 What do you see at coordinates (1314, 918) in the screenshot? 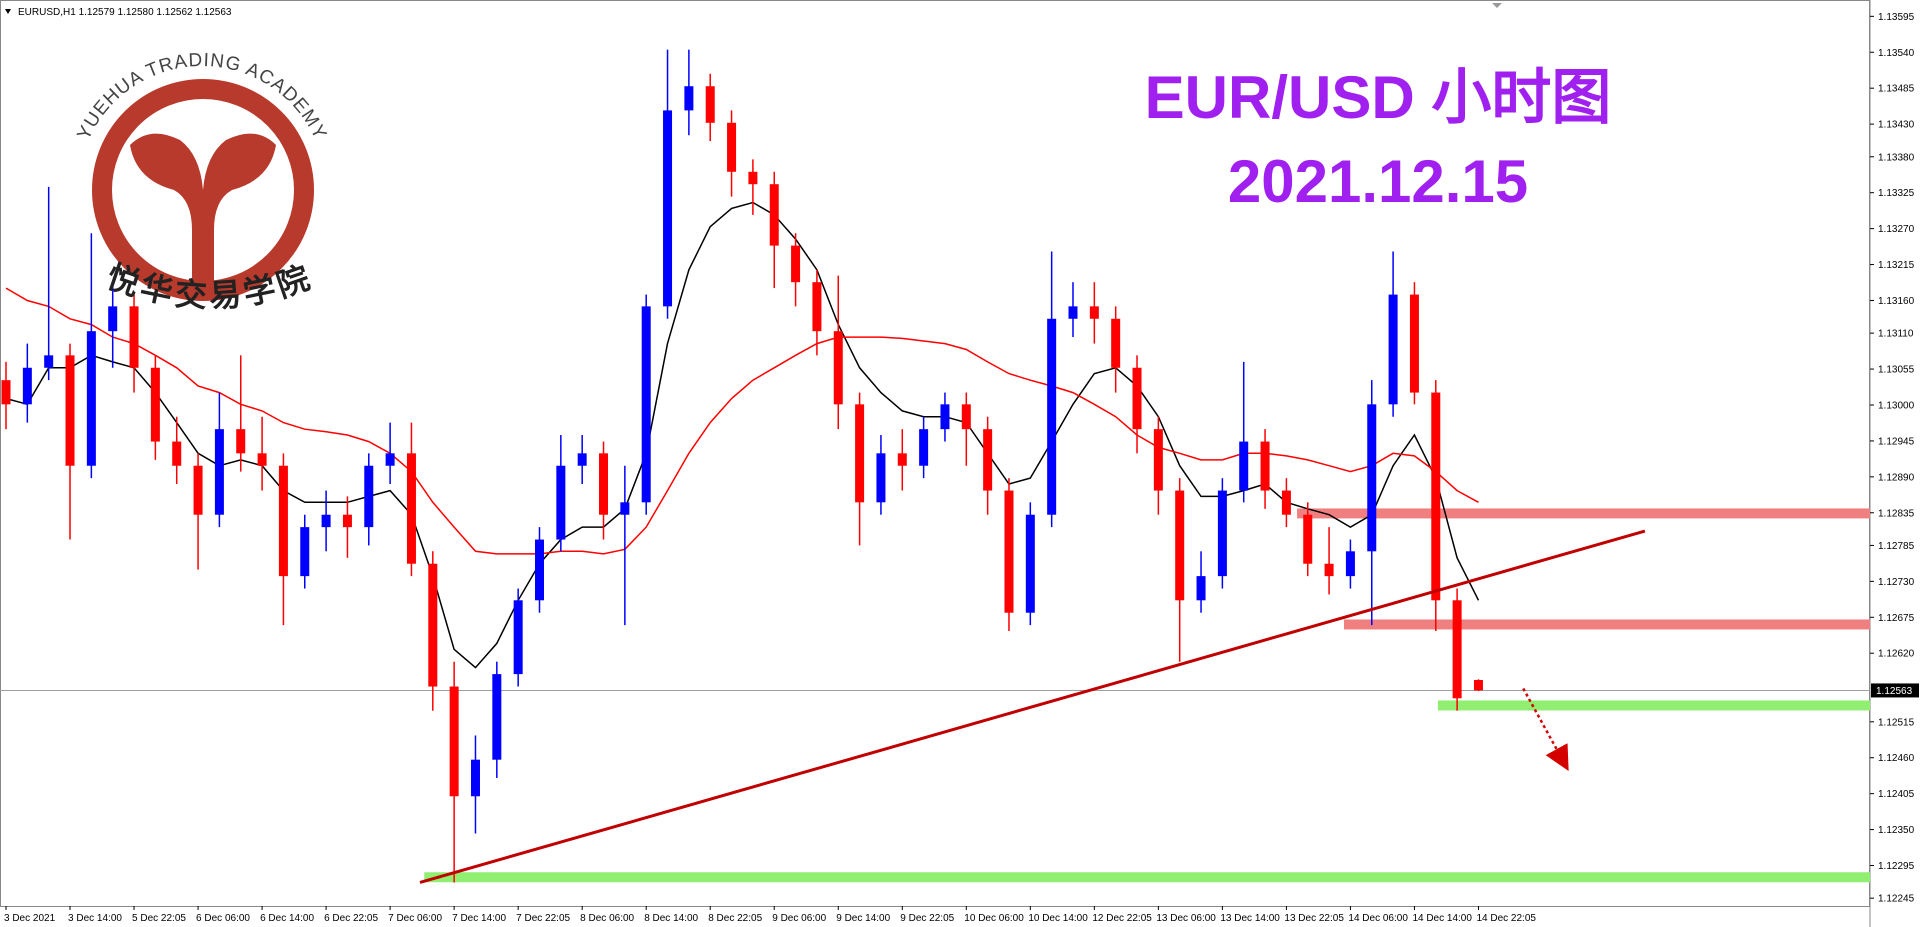
I see `x-tick-label: 13 Dec 22:05` at bounding box center [1314, 918].